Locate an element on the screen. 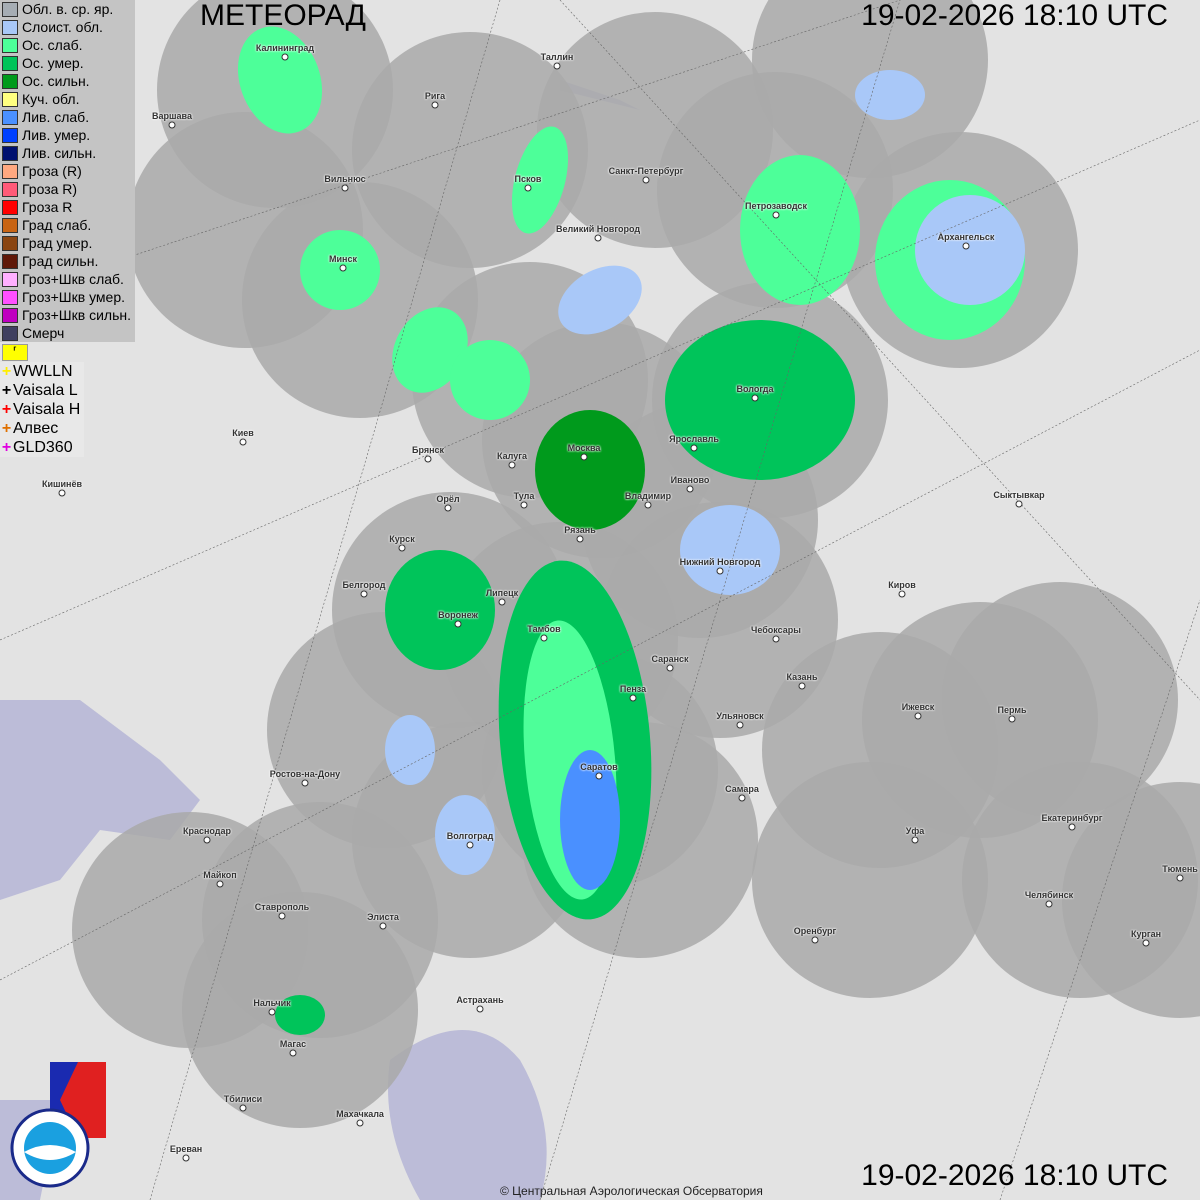  legend-item: Гроза R is located at coordinates (66, 207).